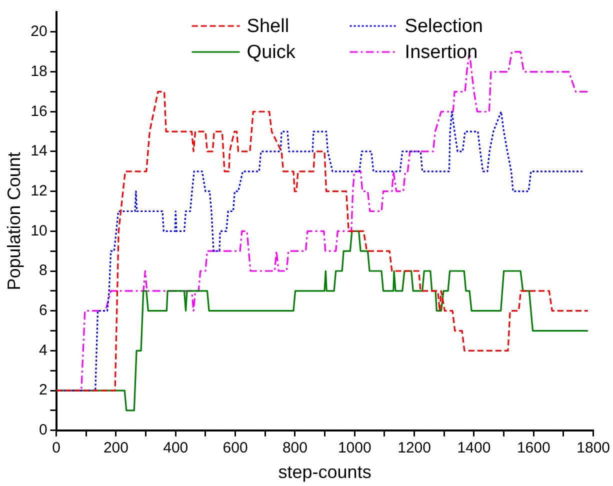 This screenshot has width=613, height=486. What do you see at coordinates (43, 310) in the screenshot?
I see `y-tick-label: 6` at bounding box center [43, 310].